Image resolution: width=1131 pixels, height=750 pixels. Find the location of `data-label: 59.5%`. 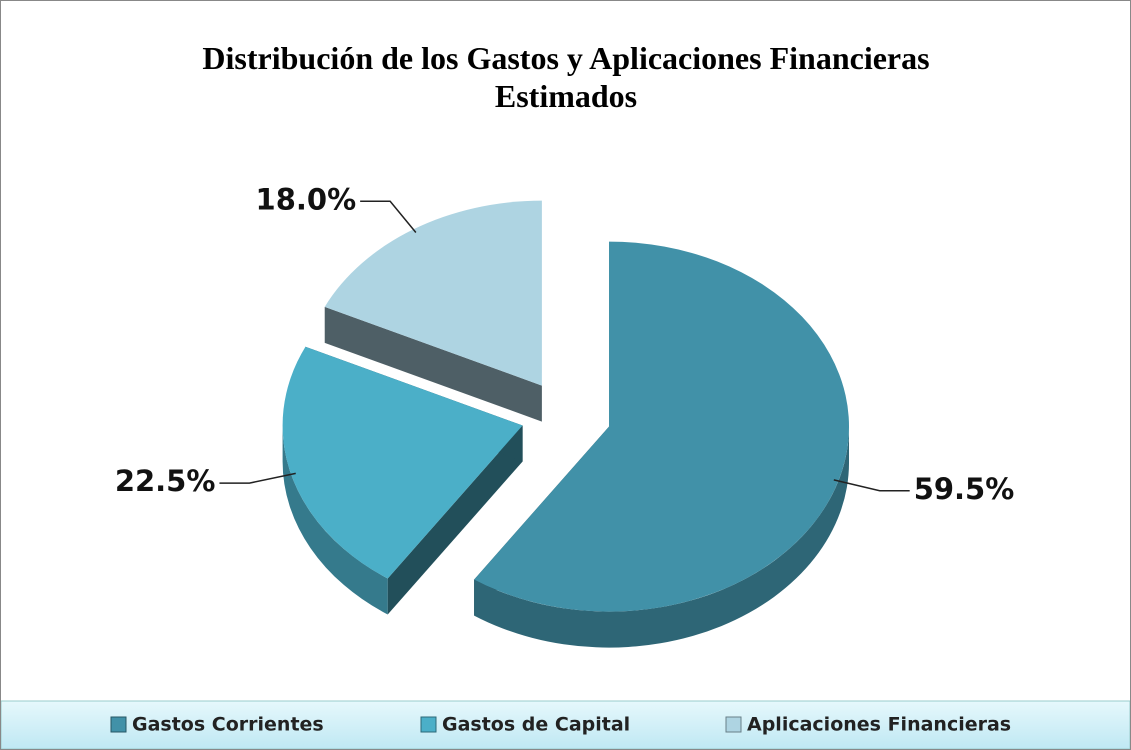

data-label: 59.5% is located at coordinates (964, 489).